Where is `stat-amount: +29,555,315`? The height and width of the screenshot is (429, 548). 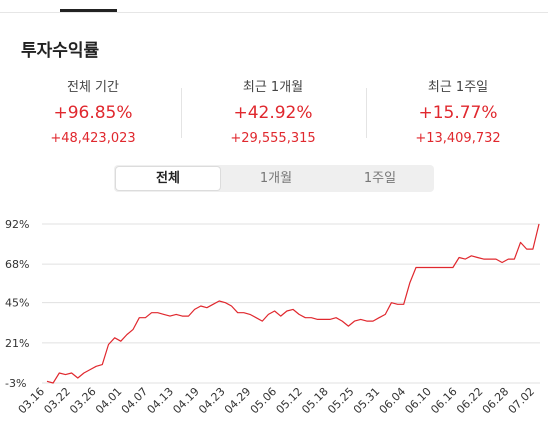 stat-amount: +29,555,315 is located at coordinates (273, 138).